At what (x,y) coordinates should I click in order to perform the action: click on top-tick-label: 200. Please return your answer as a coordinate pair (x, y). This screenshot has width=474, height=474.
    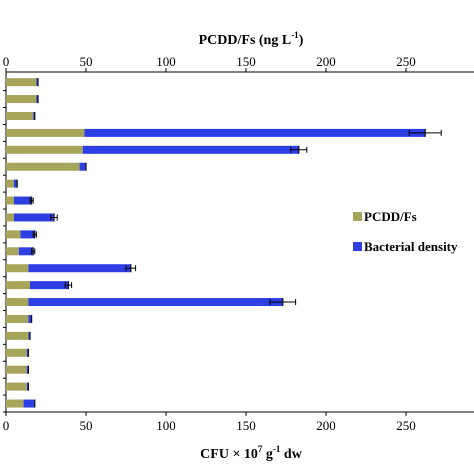
    Looking at the image, I should click on (326, 61).